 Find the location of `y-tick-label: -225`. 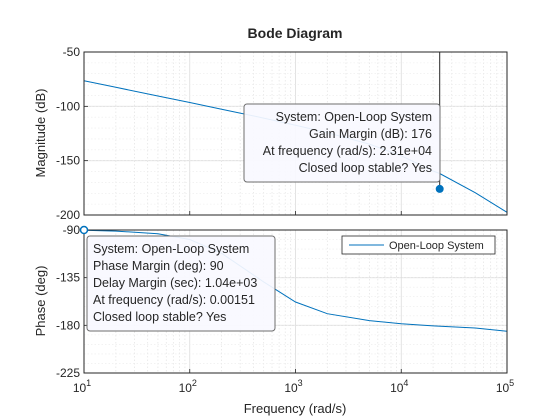

y-tick-label: -225 is located at coordinates (68, 373).